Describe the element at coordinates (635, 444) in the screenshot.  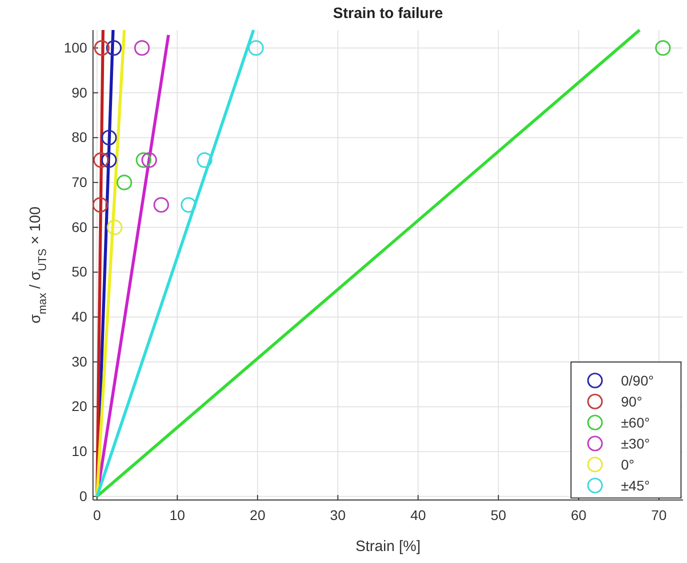
I see `legend-label: ±30°` at that location.